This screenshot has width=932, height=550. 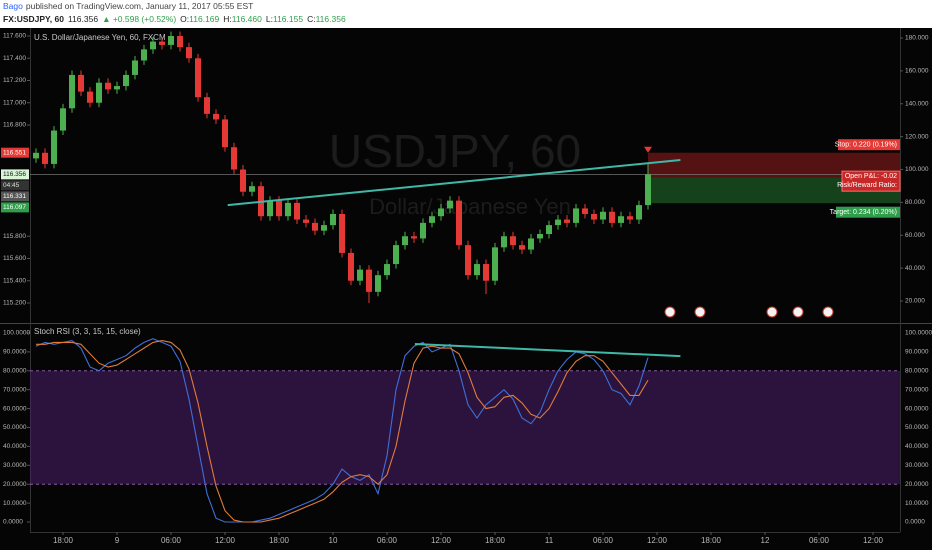 I want to click on y-tick-label: 117.200, so click(x=14, y=80).